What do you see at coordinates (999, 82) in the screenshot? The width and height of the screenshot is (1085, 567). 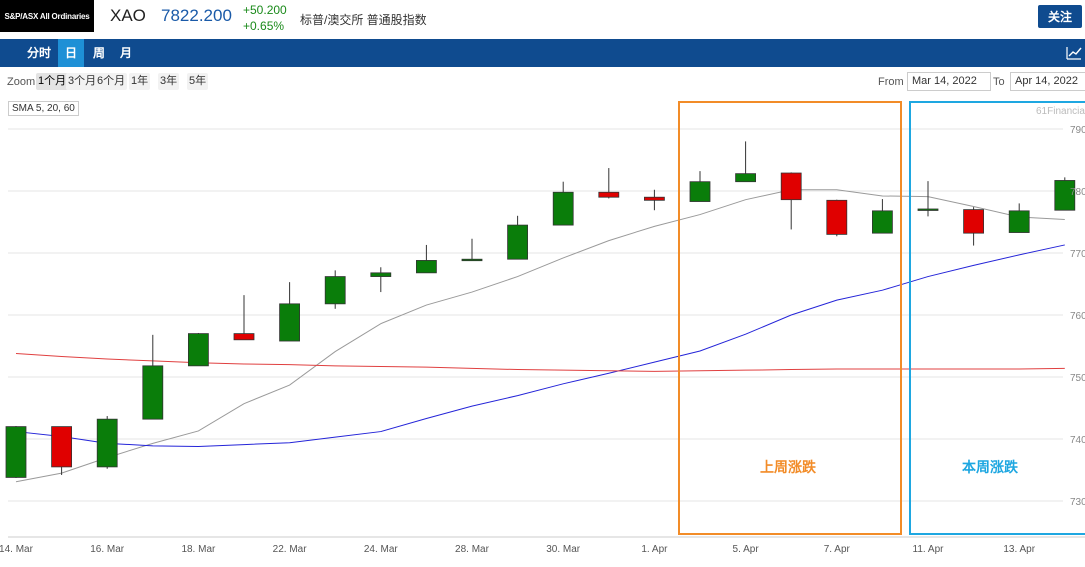 I see `to-label: To` at bounding box center [999, 82].